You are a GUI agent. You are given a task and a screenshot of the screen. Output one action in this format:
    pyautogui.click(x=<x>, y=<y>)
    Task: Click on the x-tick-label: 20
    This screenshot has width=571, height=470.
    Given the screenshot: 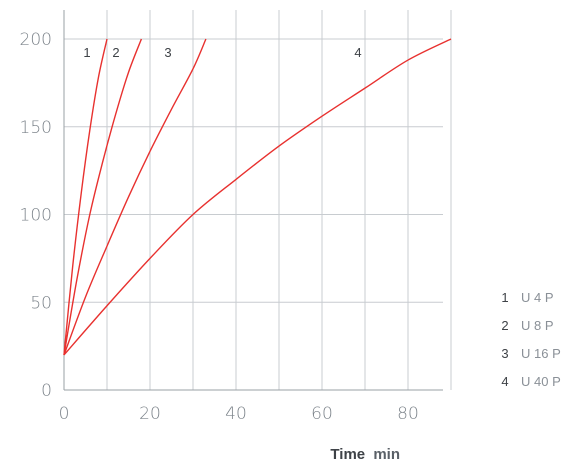 What is the action you would take?
    pyautogui.click(x=150, y=414)
    